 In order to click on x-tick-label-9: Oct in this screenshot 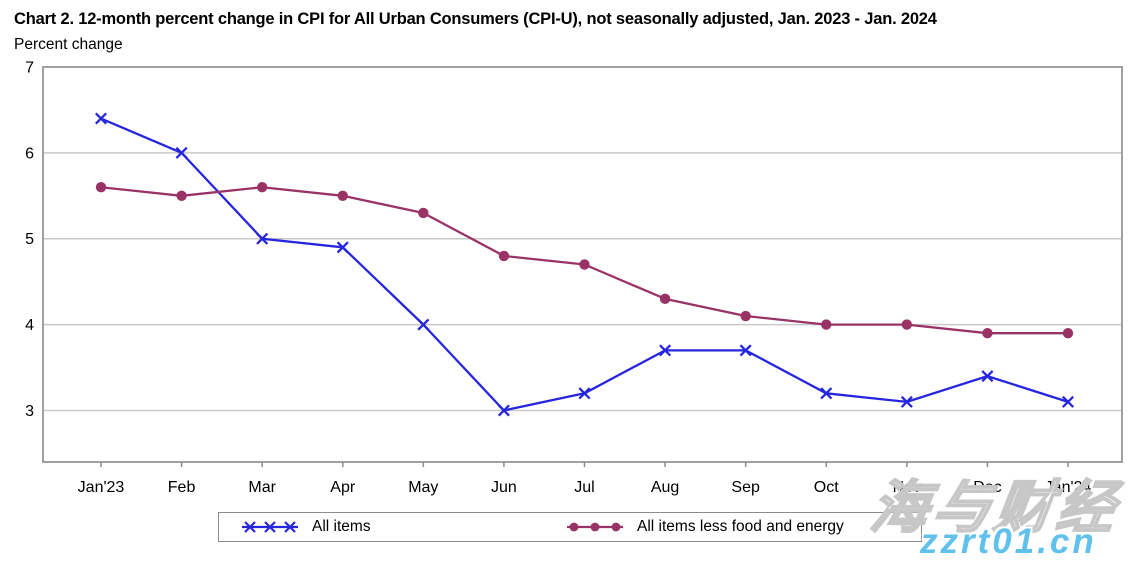, I will do `click(826, 487)`.